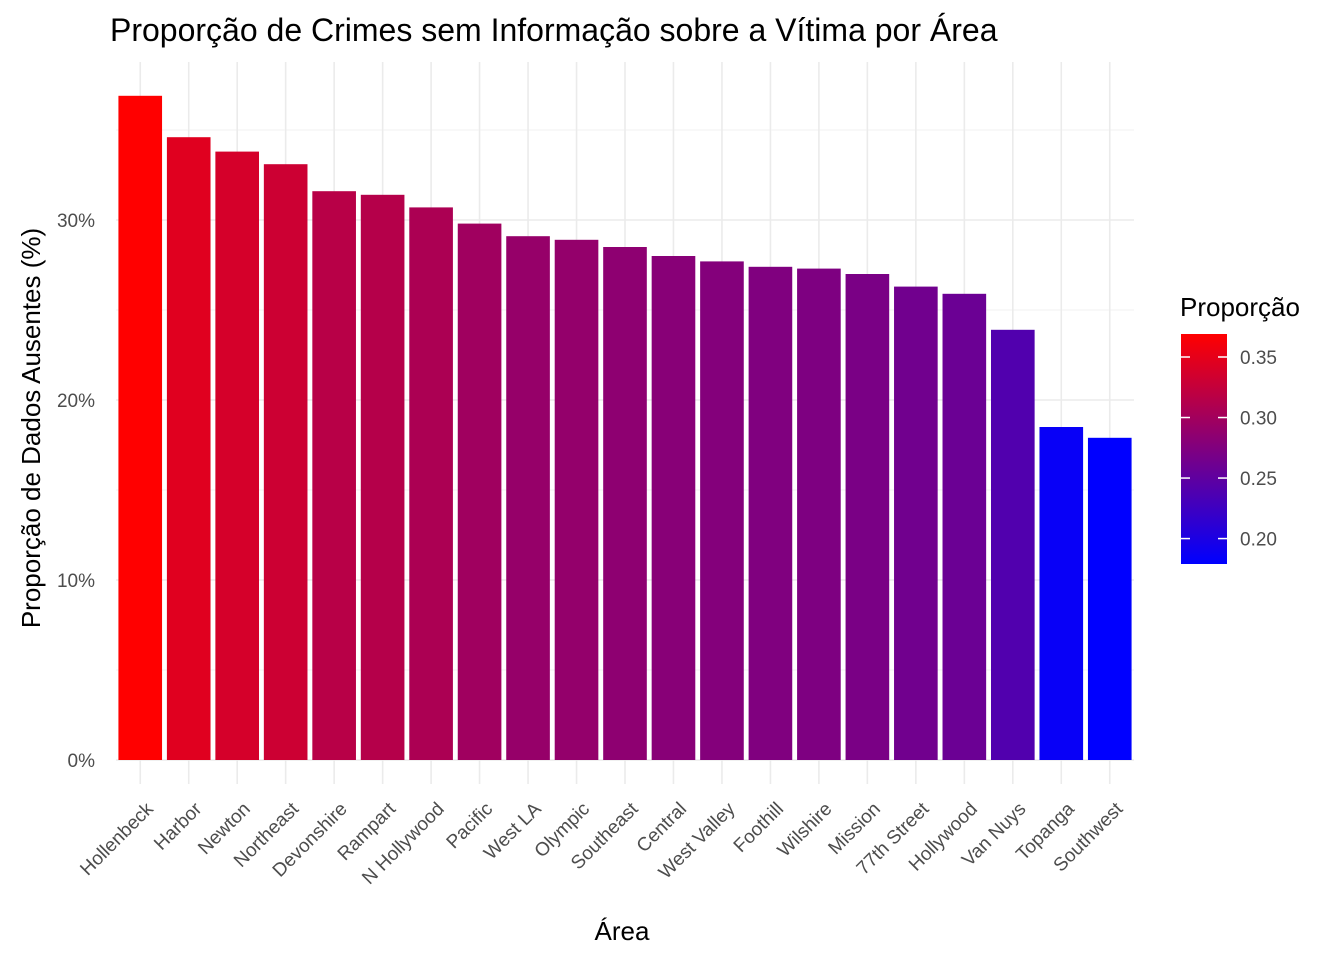 The height and width of the screenshot is (960, 1344). Describe the element at coordinates (867, 517) in the screenshot. I see `bar-mission` at that location.